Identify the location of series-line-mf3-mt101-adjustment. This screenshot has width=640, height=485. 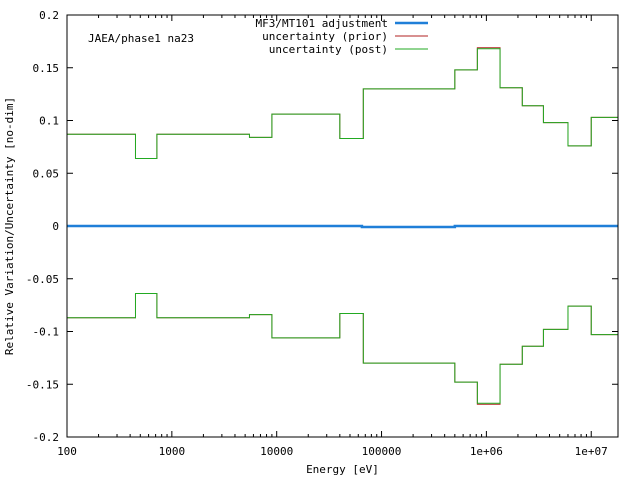
(342, 226).